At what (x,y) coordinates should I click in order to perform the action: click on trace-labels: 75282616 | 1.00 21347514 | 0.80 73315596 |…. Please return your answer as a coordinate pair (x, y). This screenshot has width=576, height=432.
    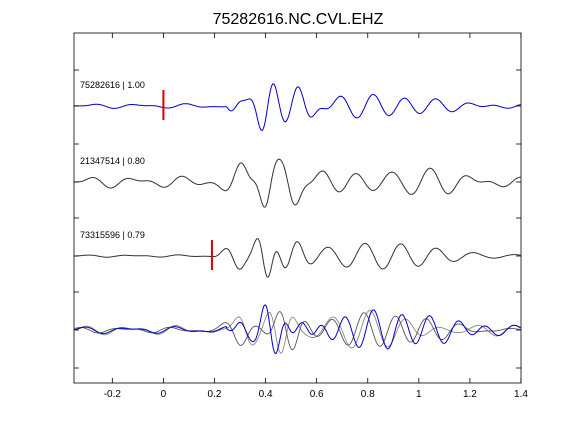
    Looking at the image, I should click on (112, 160).